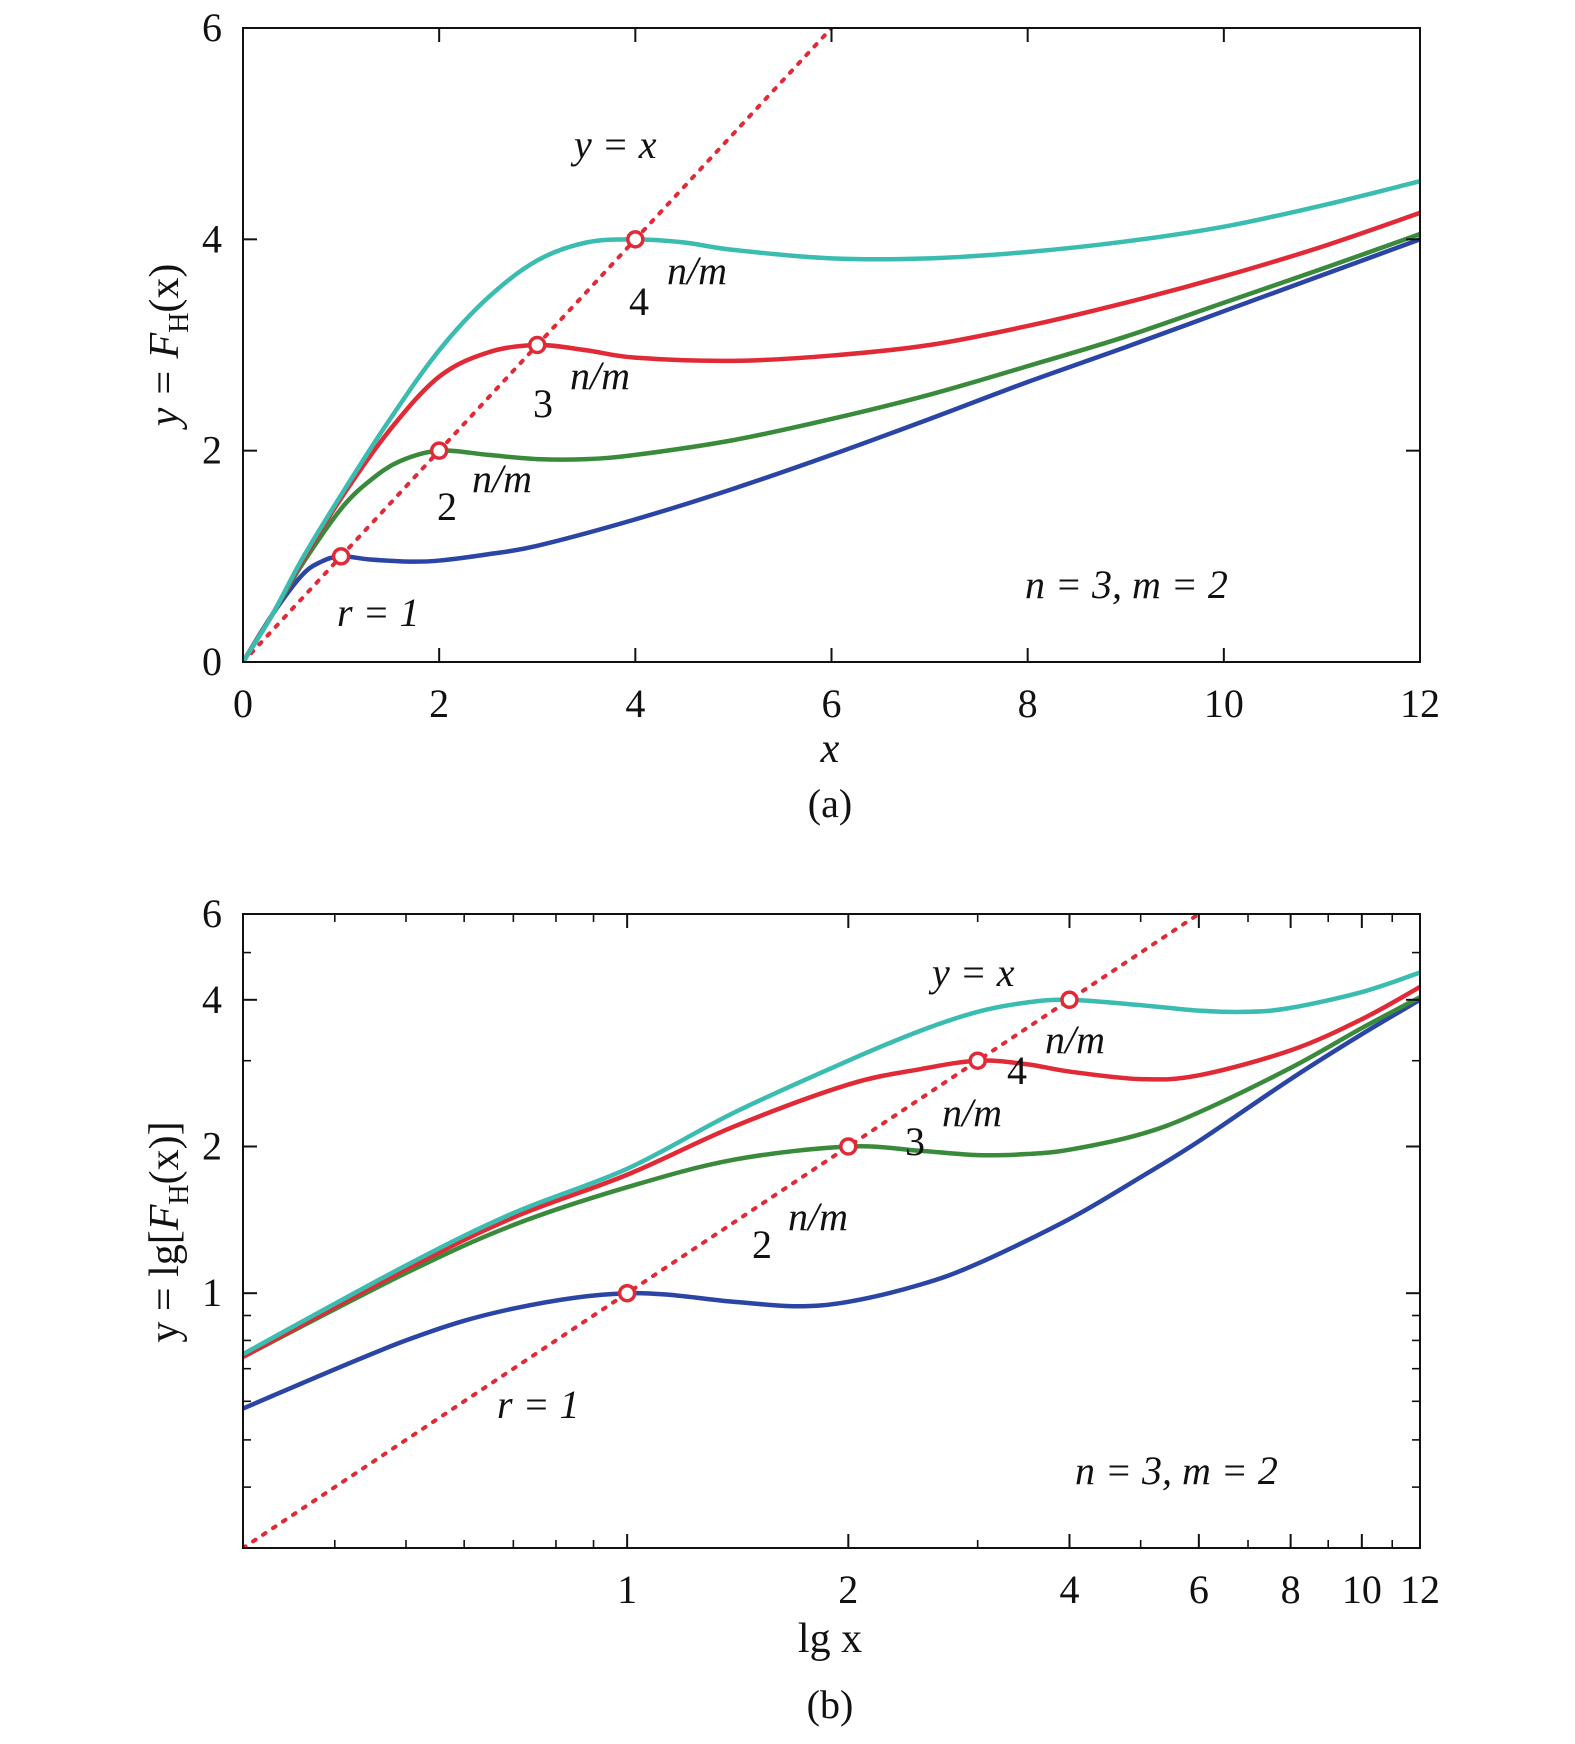 The height and width of the screenshot is (1744, 1575). Describe the element at coordinates (830, 1639) in the screenshot. I see `x-axis-label: lg x` at that location.